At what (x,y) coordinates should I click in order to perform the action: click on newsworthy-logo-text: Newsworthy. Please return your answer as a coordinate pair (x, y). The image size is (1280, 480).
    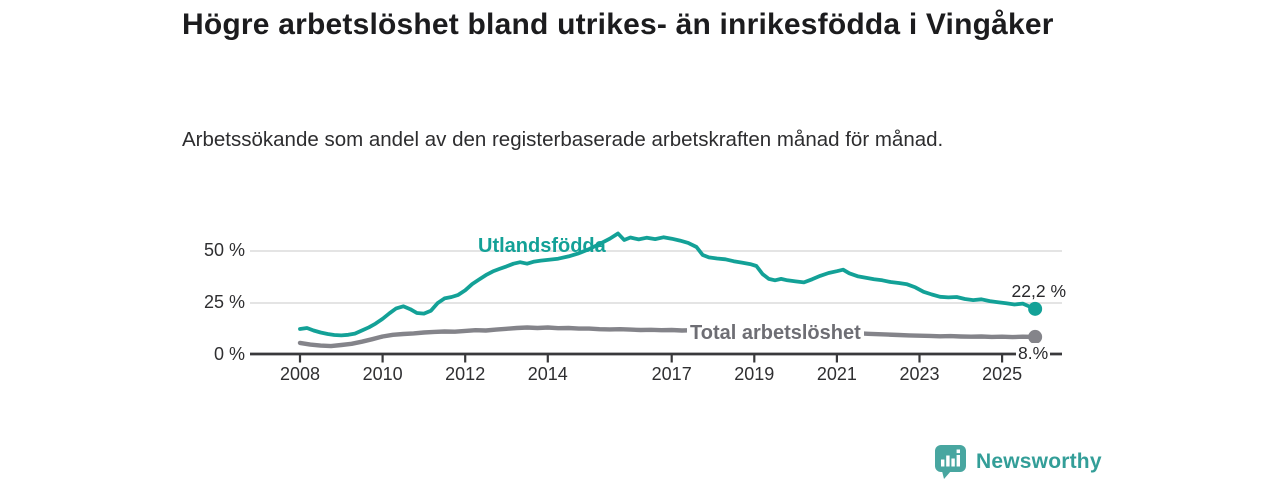
    Looking at the image, I should click on (1039, 461).